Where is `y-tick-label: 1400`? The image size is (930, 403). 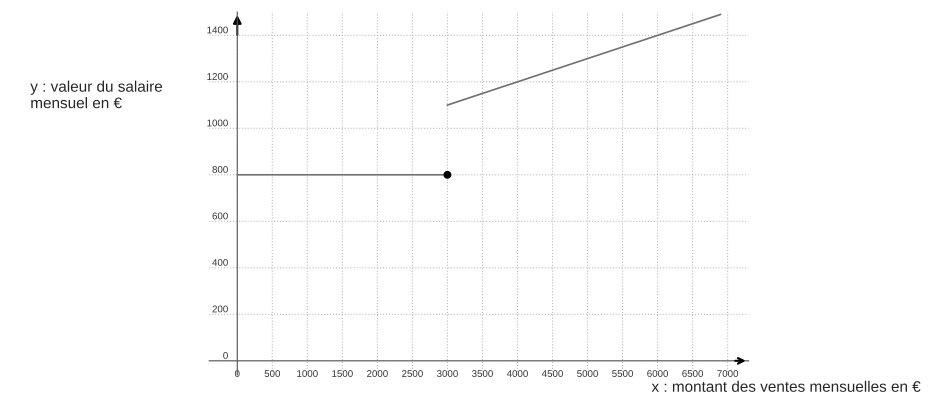 y-tick-label: 1400 is located at coordinates (217, 30).